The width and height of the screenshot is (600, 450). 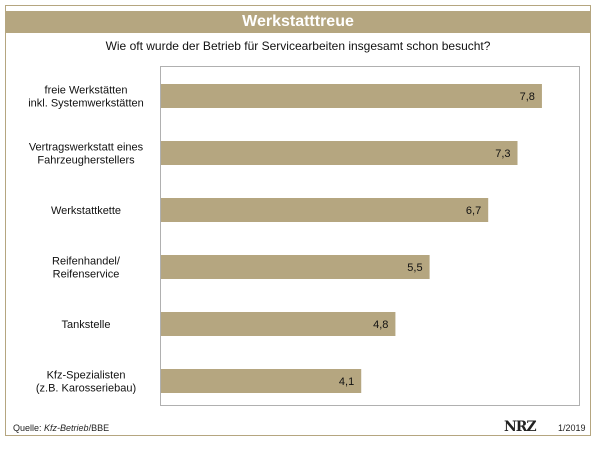 I want to click on category-label-line: Vertragswerkstatt eines, so click(x=86, y=148).